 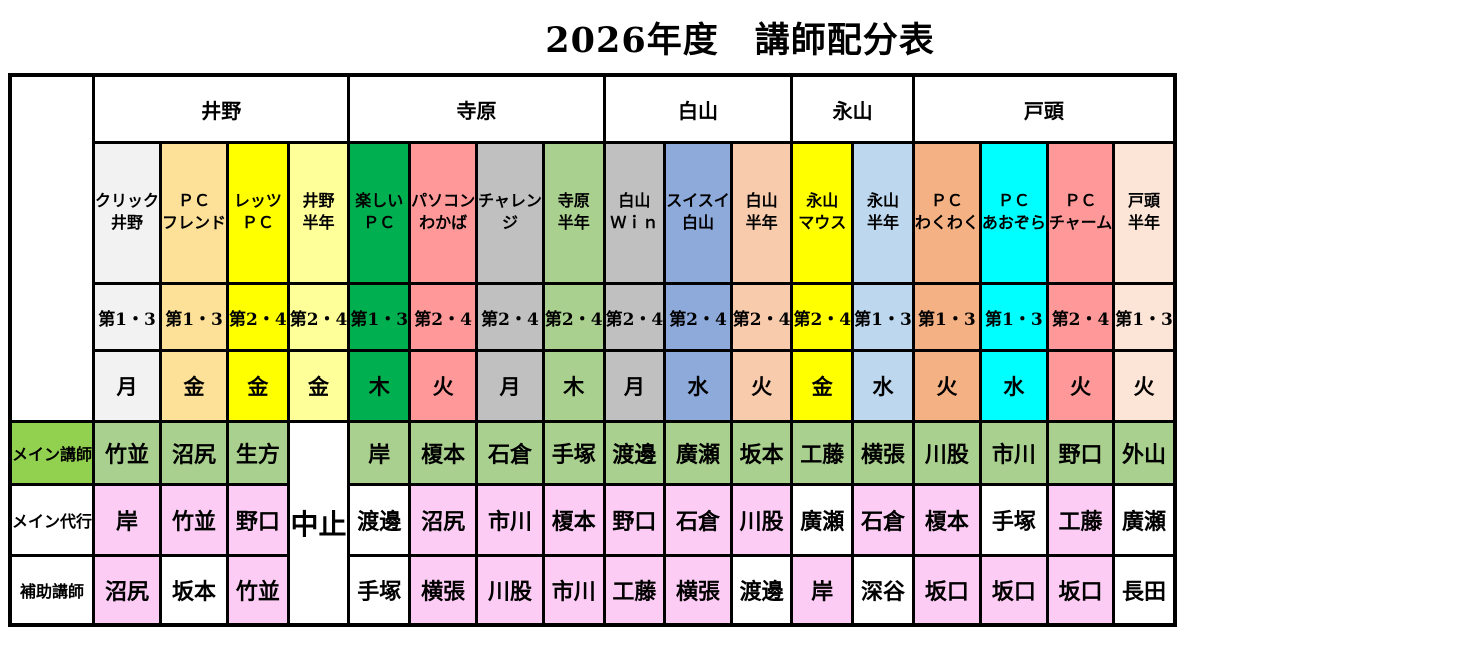 I want to click on main-instructor-cell: 竹並, so click(x=127, y=453).